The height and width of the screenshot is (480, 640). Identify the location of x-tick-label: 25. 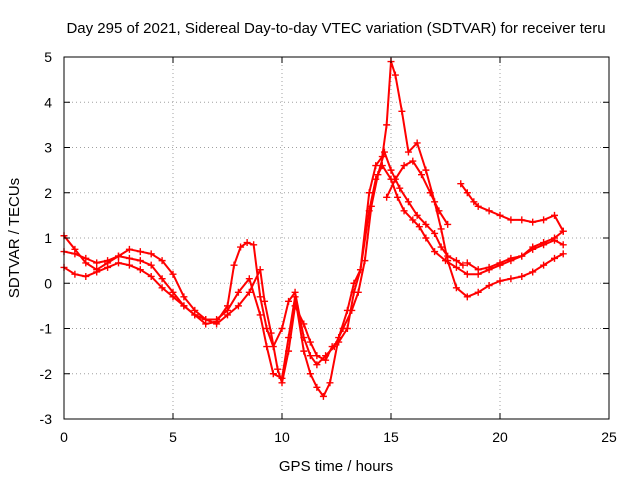
(609, 437).